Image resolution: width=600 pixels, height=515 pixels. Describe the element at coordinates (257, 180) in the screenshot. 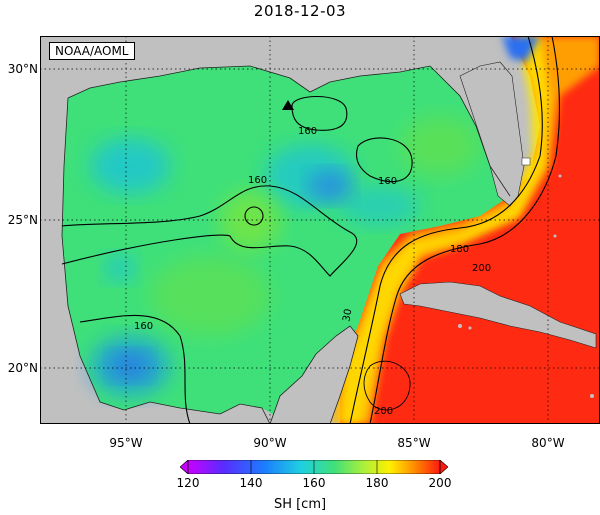

I see `contour-label-160a: 160` at that location.